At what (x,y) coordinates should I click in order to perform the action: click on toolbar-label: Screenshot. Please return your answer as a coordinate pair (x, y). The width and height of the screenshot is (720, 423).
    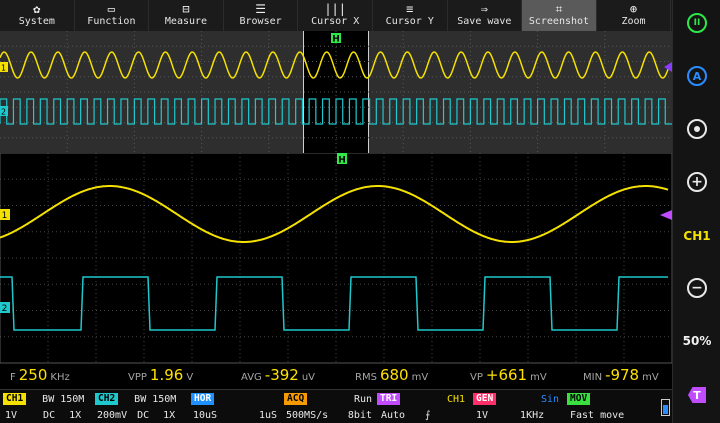
    Looking at the image, I should click on (559, 21).